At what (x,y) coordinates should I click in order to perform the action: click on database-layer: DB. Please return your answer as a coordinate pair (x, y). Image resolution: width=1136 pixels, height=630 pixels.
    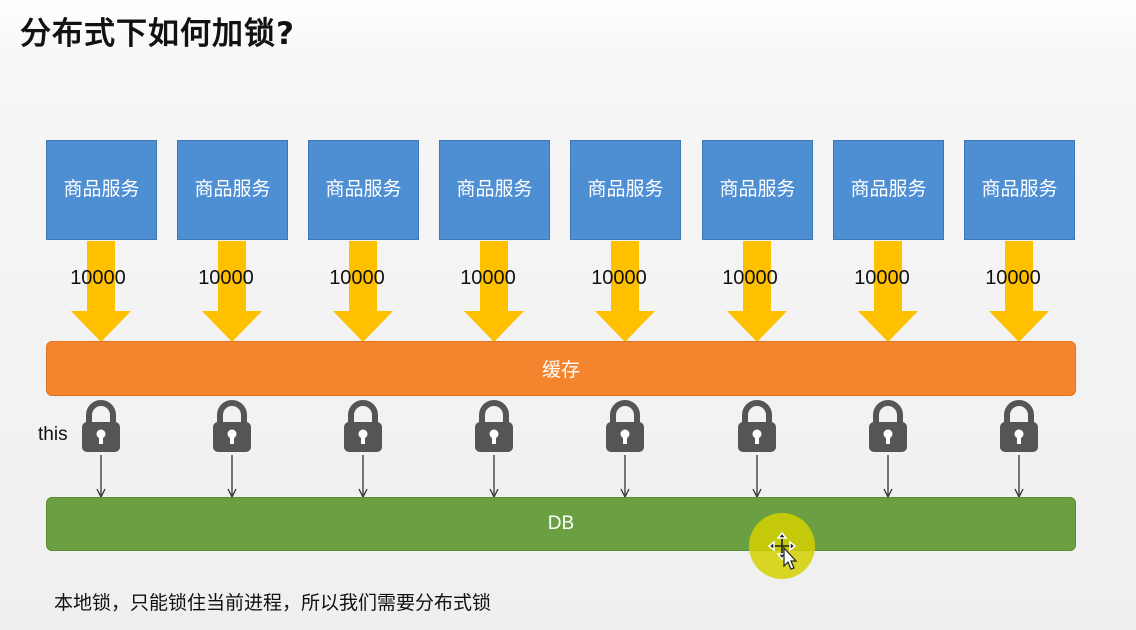
    Looking at the image, I should click on (561, 524).